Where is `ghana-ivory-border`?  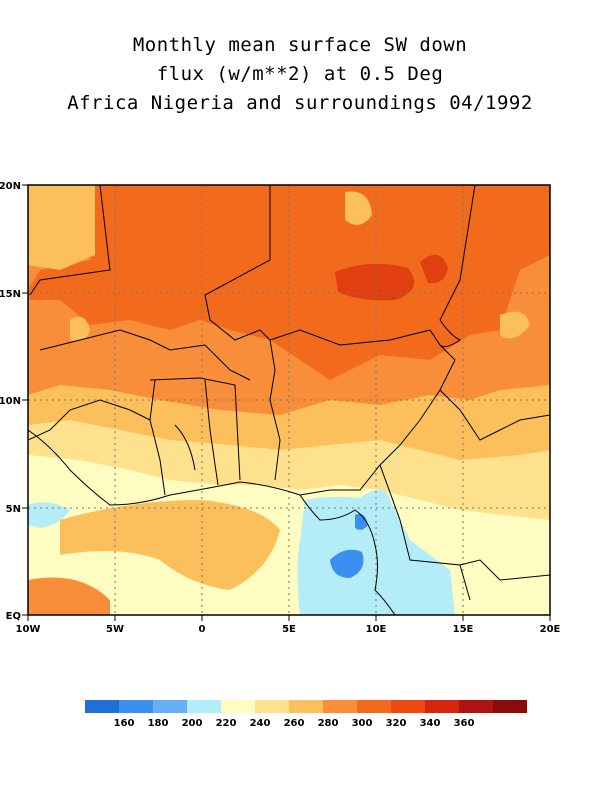 ghana-ivory-border is located at coordinates (157, 437).